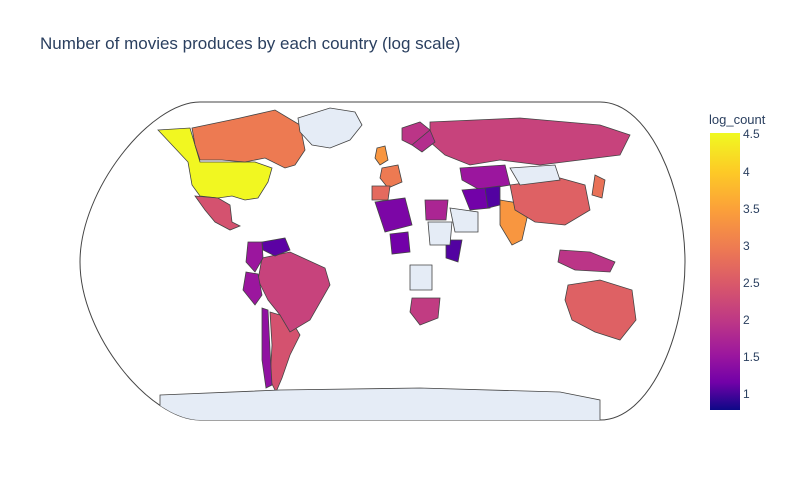  I want to click on country-canada, so click(248, 139).